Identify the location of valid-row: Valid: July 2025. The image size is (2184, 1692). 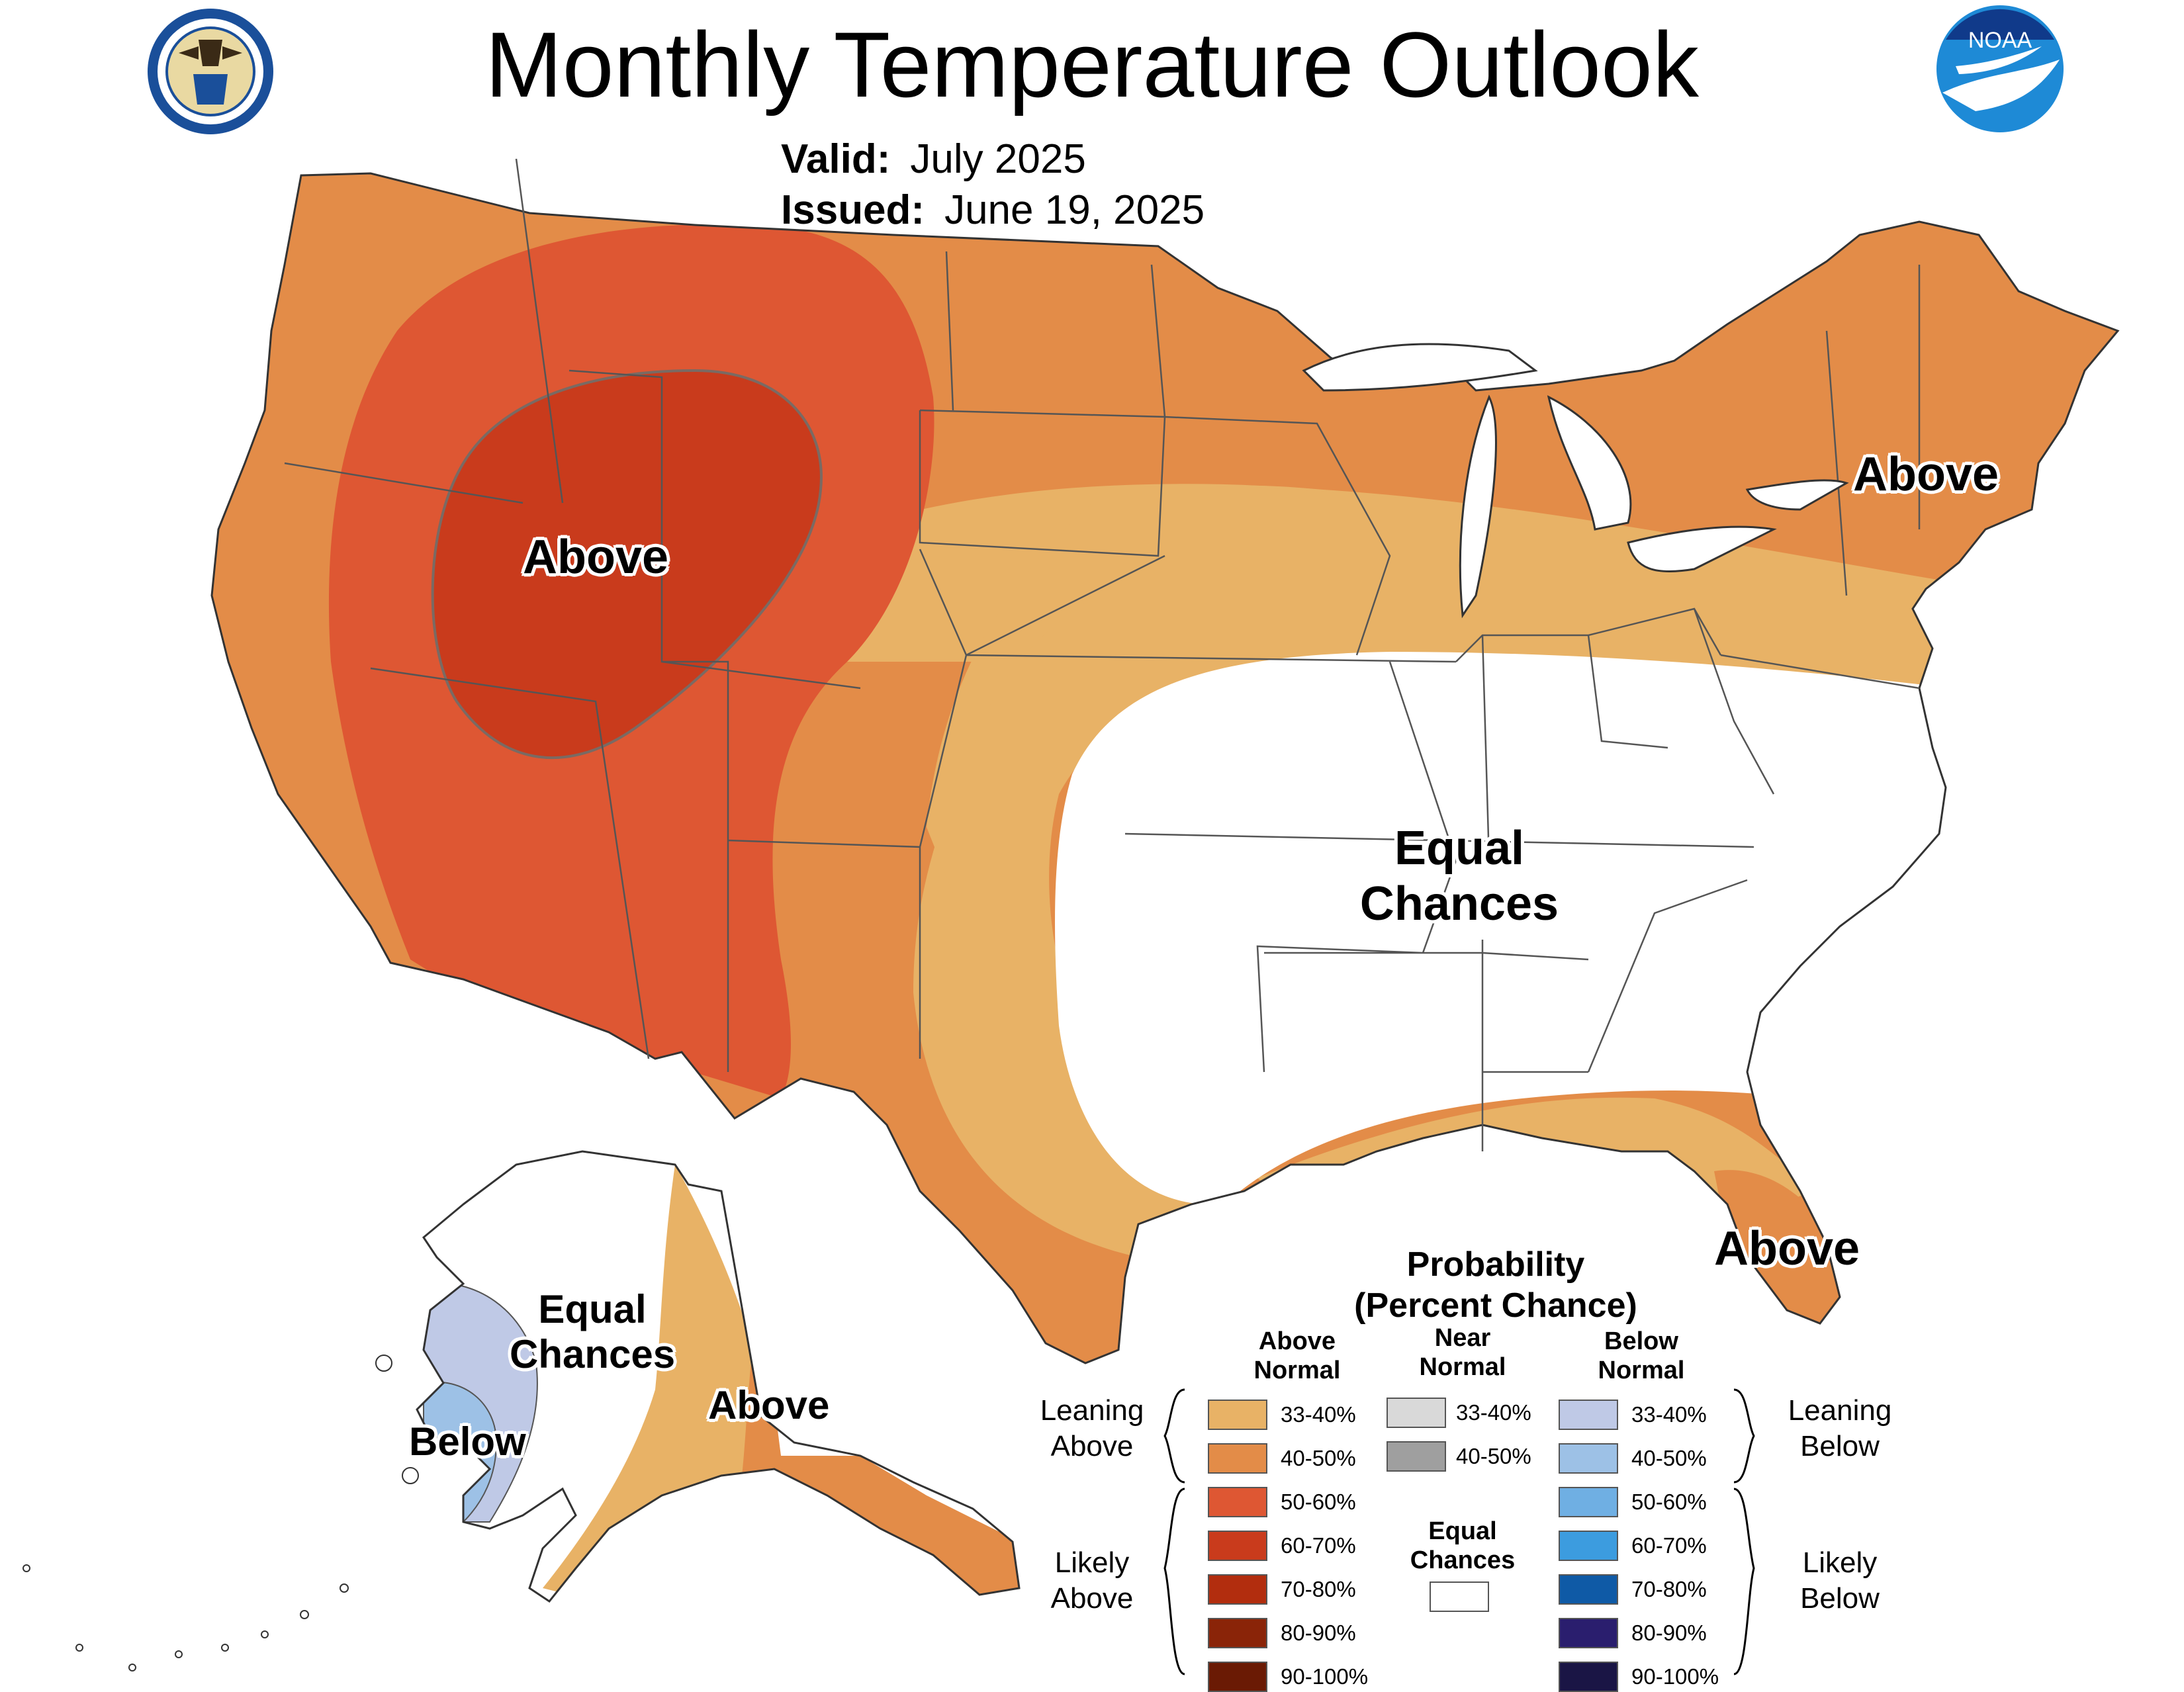
(933, 159).